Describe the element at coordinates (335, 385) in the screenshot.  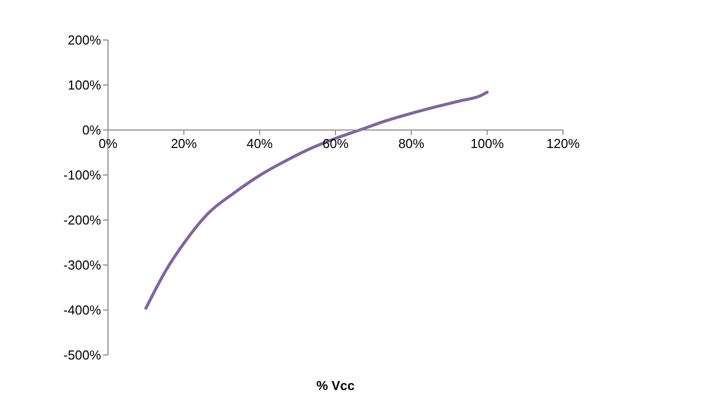
I see `x-axis-title: % Vcc` at that location.